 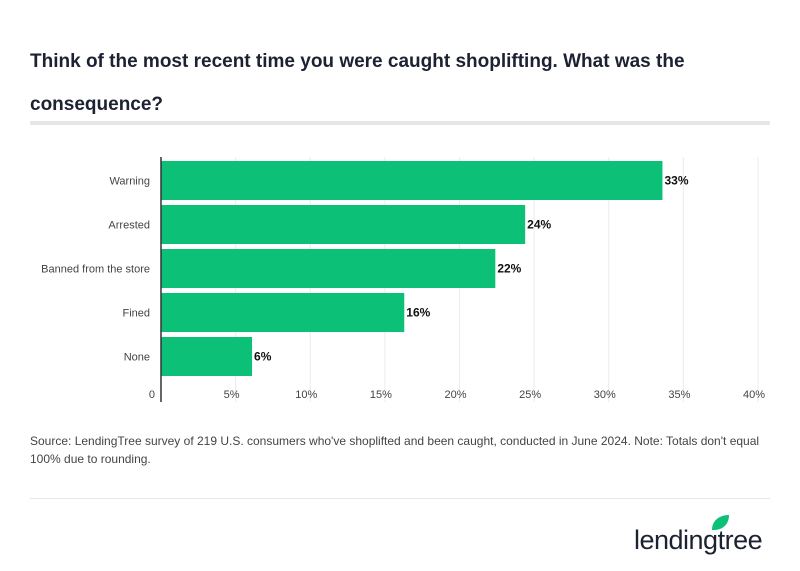 I want to click on category-label: None, so click(x=137, y=358).